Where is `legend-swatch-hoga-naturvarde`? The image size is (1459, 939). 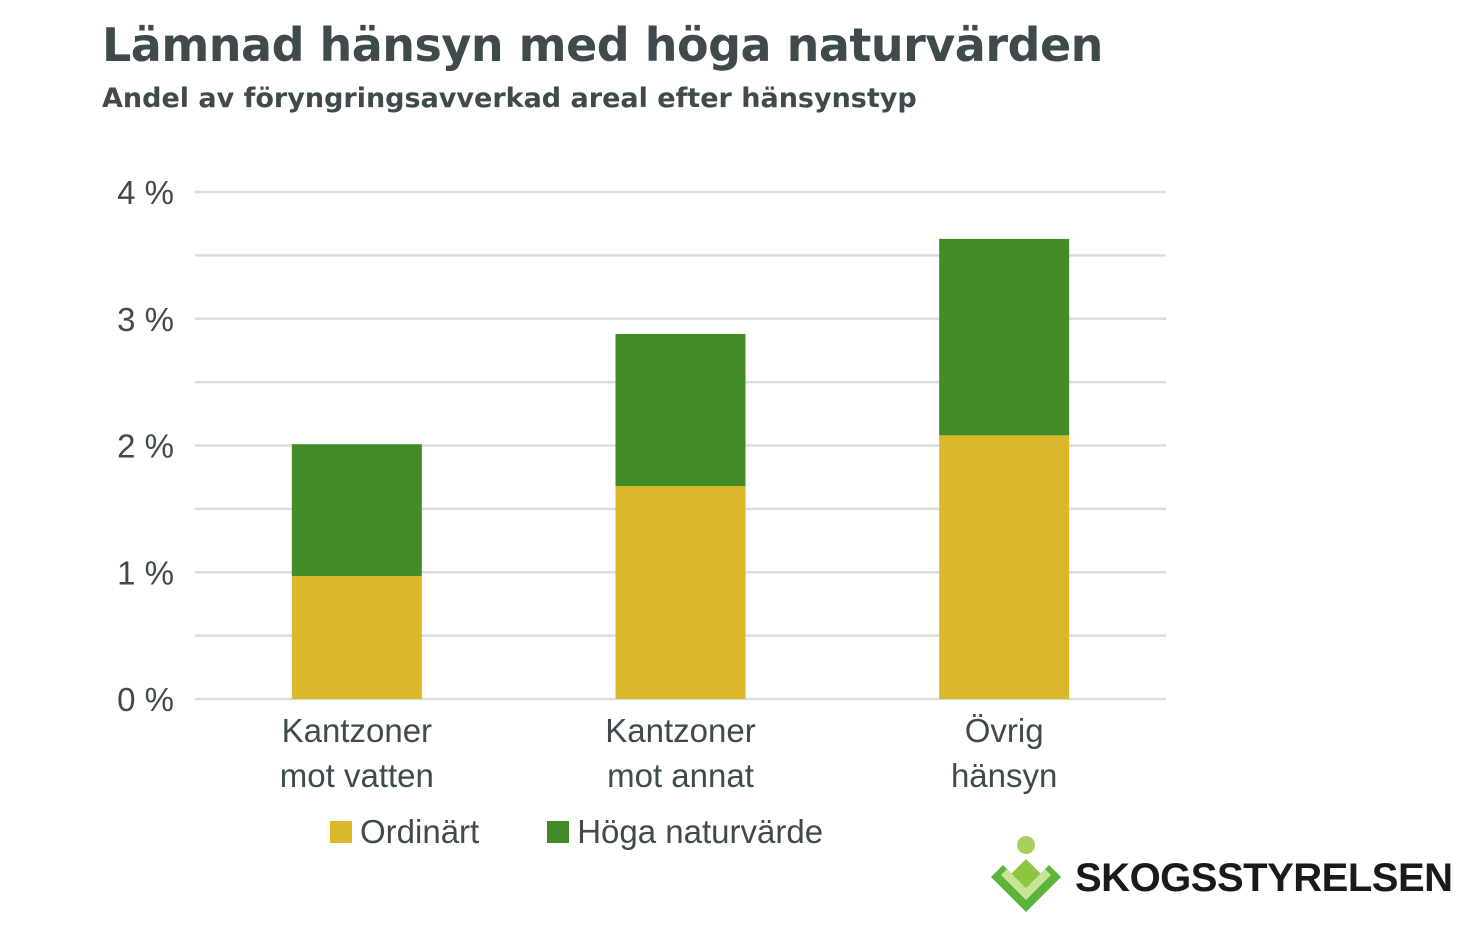 legend-swatch-hoga-naturvarde is located at coordinates (558, 832).